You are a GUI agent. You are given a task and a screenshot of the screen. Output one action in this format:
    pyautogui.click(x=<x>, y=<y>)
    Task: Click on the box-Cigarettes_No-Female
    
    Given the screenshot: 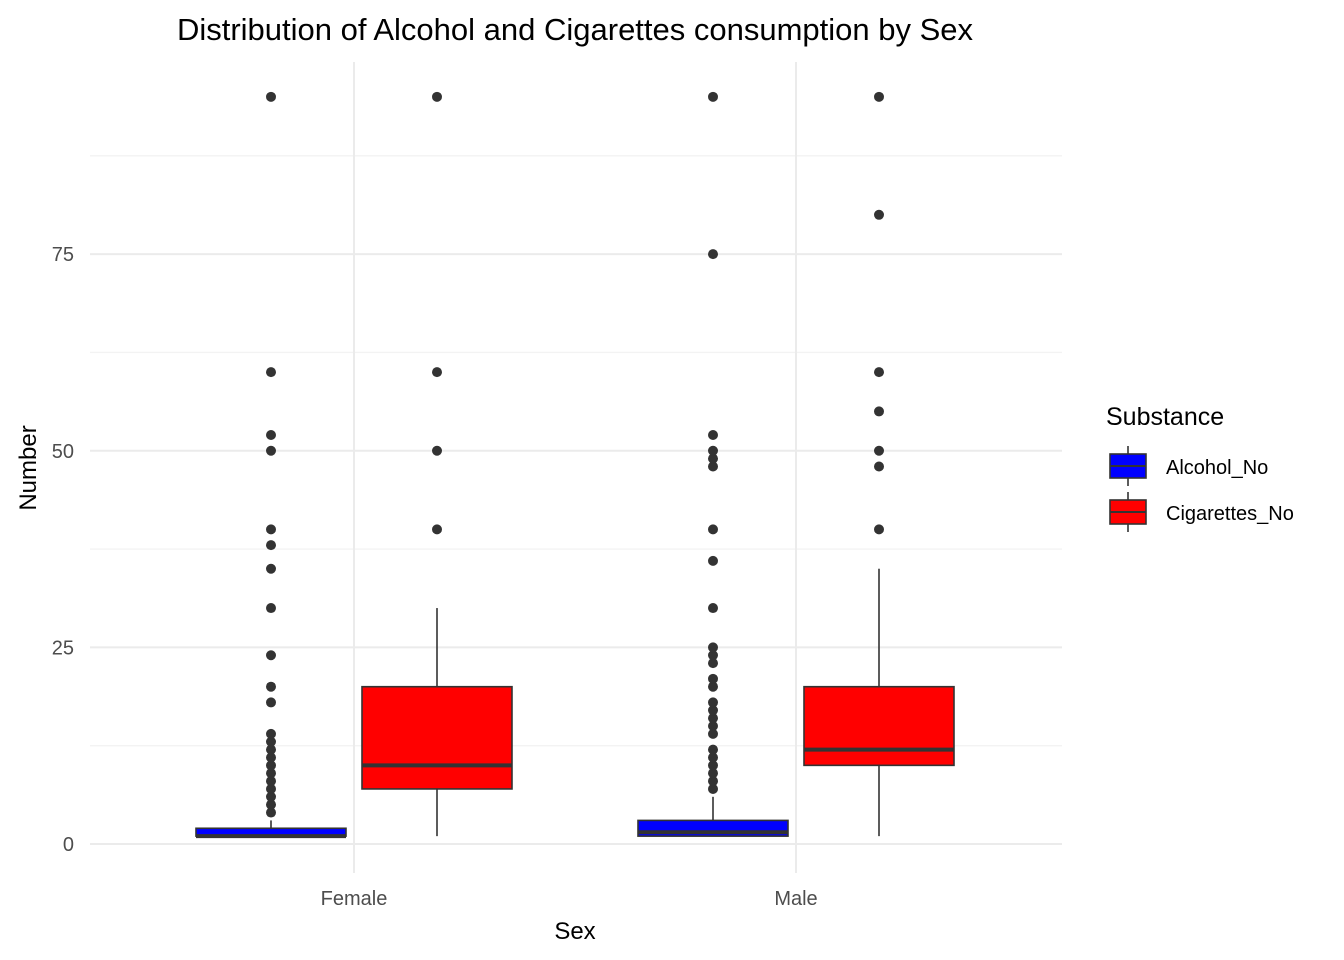 What is the action you would take?
    pyautogui.click(x=437, y=464)
    